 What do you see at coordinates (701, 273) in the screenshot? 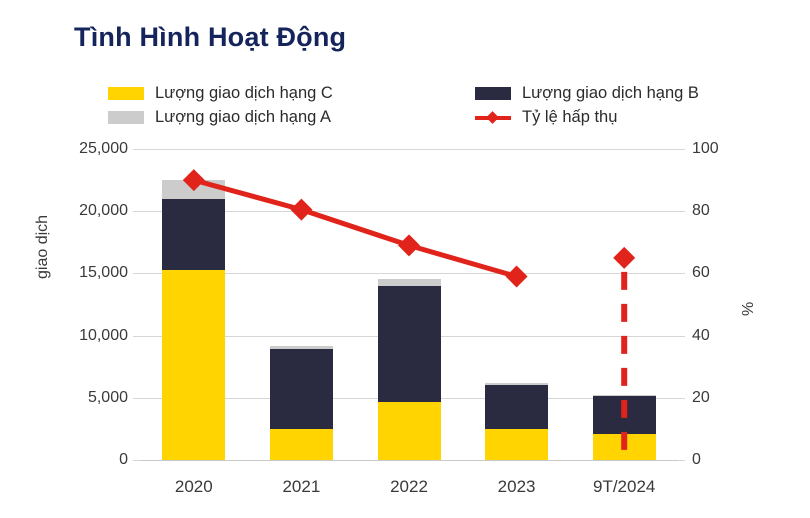
I see `y-axis-tick-label-right: 60` at bounding box center [701, 273].